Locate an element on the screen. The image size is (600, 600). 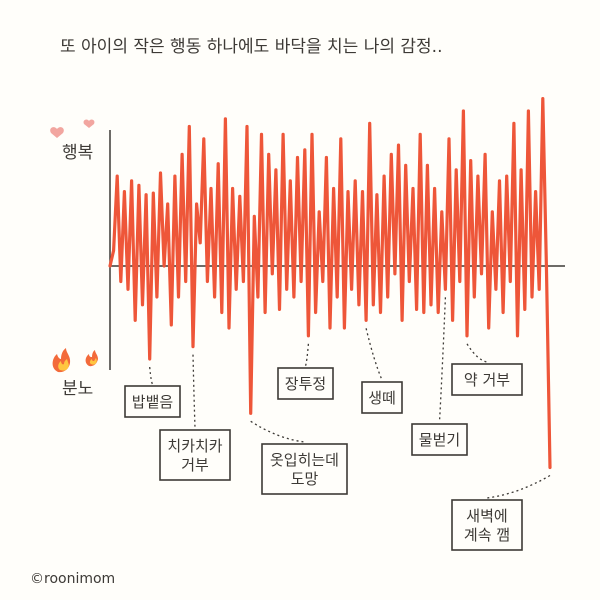
annotation-label: 약 거부 is located at coordinates (487, 380).